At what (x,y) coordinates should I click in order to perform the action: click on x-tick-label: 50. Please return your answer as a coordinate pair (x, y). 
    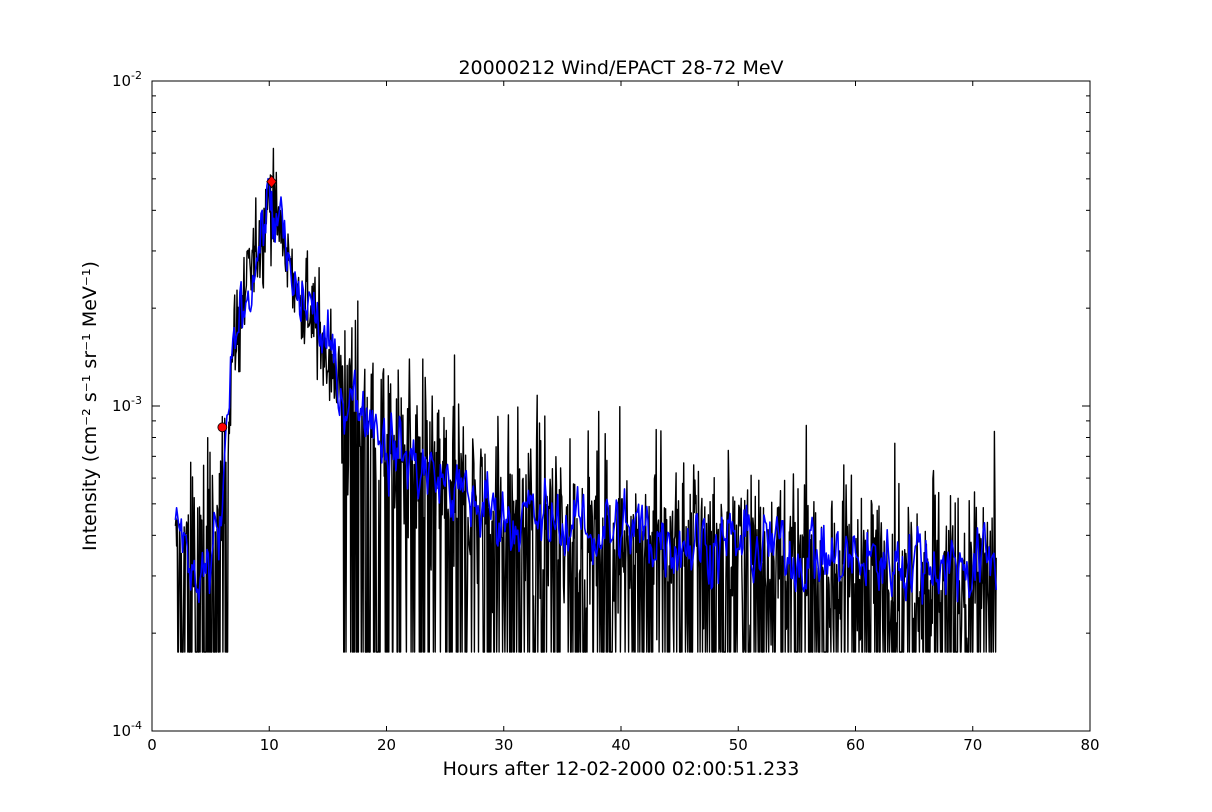
    Looking at the image, I should click on (738, 745).